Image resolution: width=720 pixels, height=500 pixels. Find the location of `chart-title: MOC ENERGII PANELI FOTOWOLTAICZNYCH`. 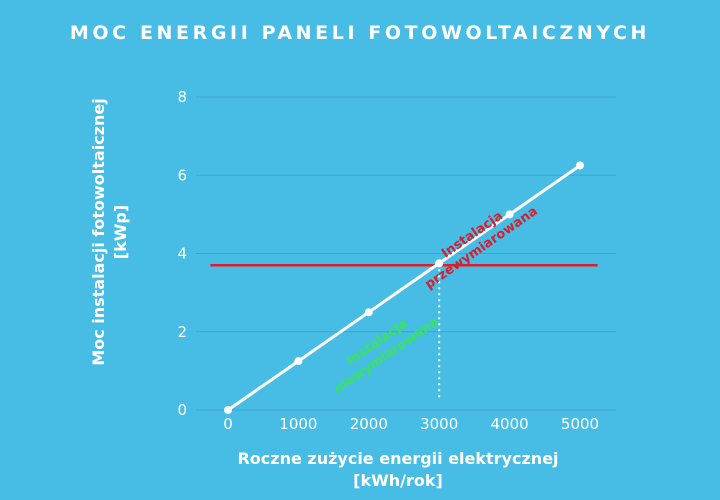

chart-title: MOC ENERGII PANELI FOTOWOLTAICZNYCH is located at coordinates (360, 33).